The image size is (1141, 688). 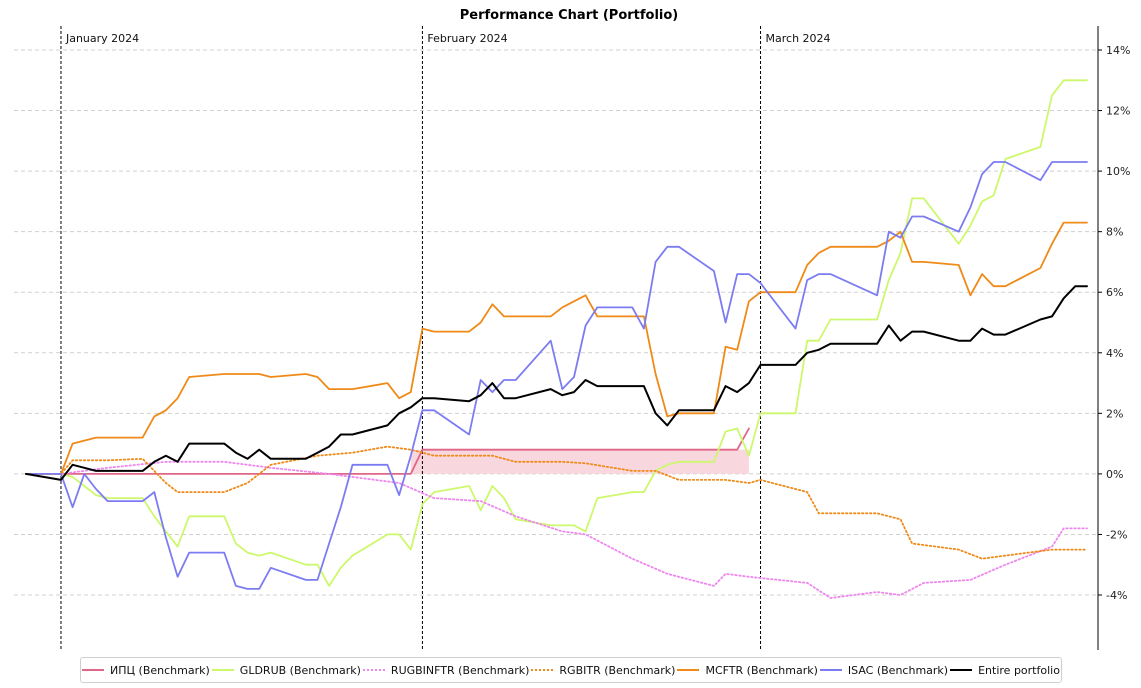 I want to click on legend-label: Entire portfolio, so click(x=1019, y=670).